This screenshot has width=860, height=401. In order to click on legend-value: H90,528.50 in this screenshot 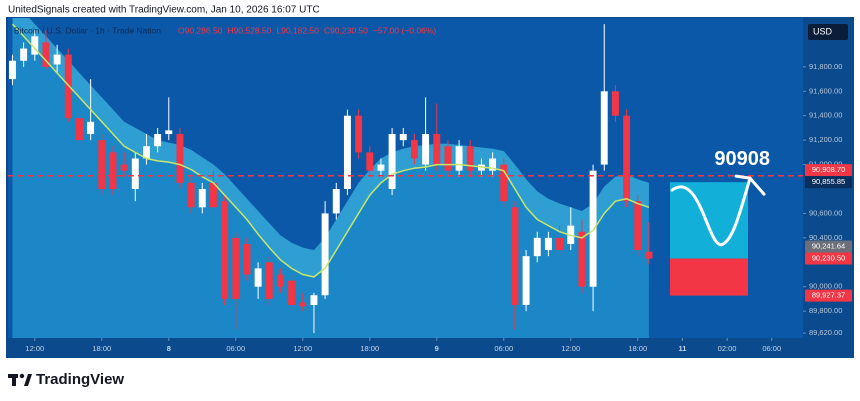, I will do `click(249, 30)`.